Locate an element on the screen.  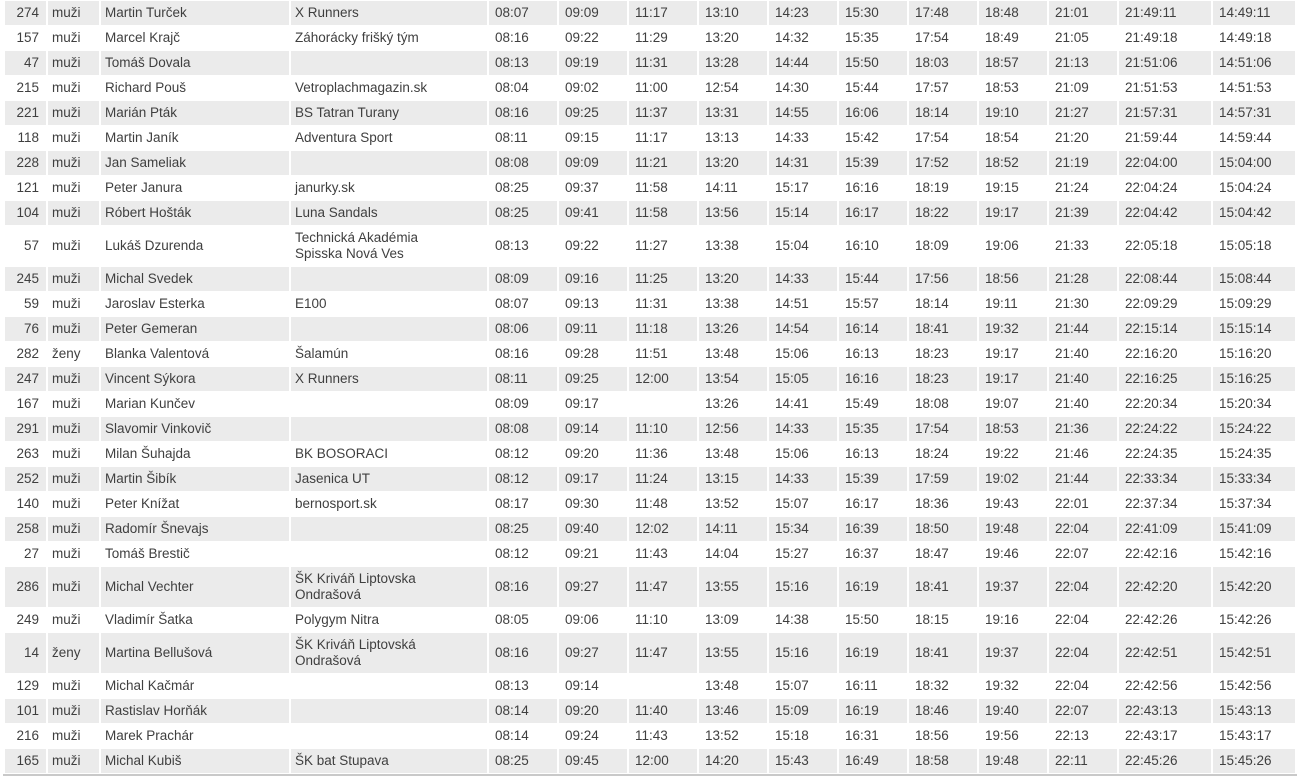
split-time-cell: 08:25 is located at coordinates (512, 187).